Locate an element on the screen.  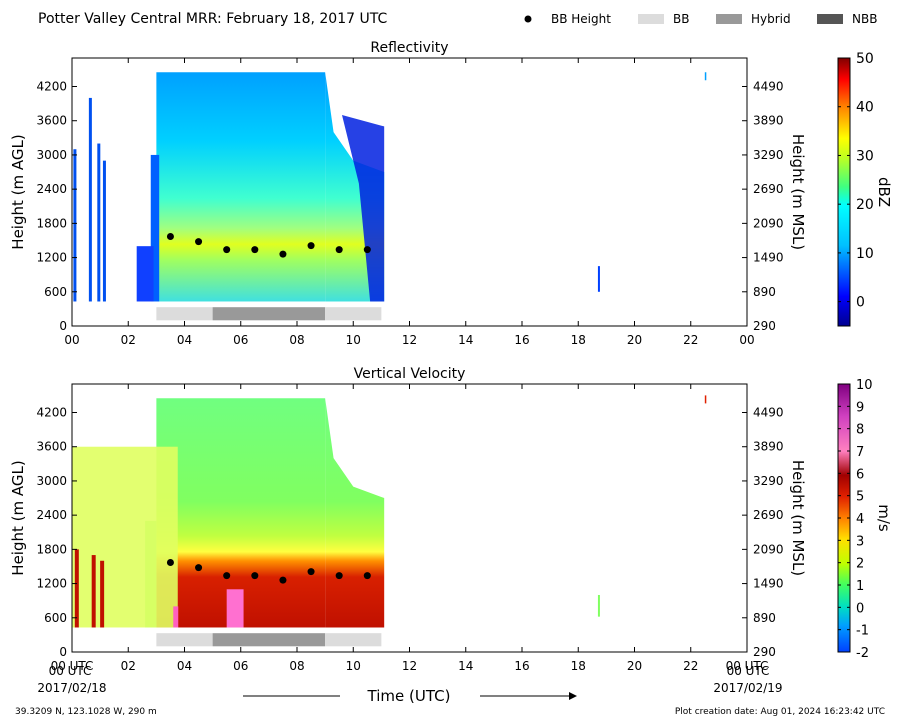
colorbar-tick-label: 6 is located at coordinates (860, 474).